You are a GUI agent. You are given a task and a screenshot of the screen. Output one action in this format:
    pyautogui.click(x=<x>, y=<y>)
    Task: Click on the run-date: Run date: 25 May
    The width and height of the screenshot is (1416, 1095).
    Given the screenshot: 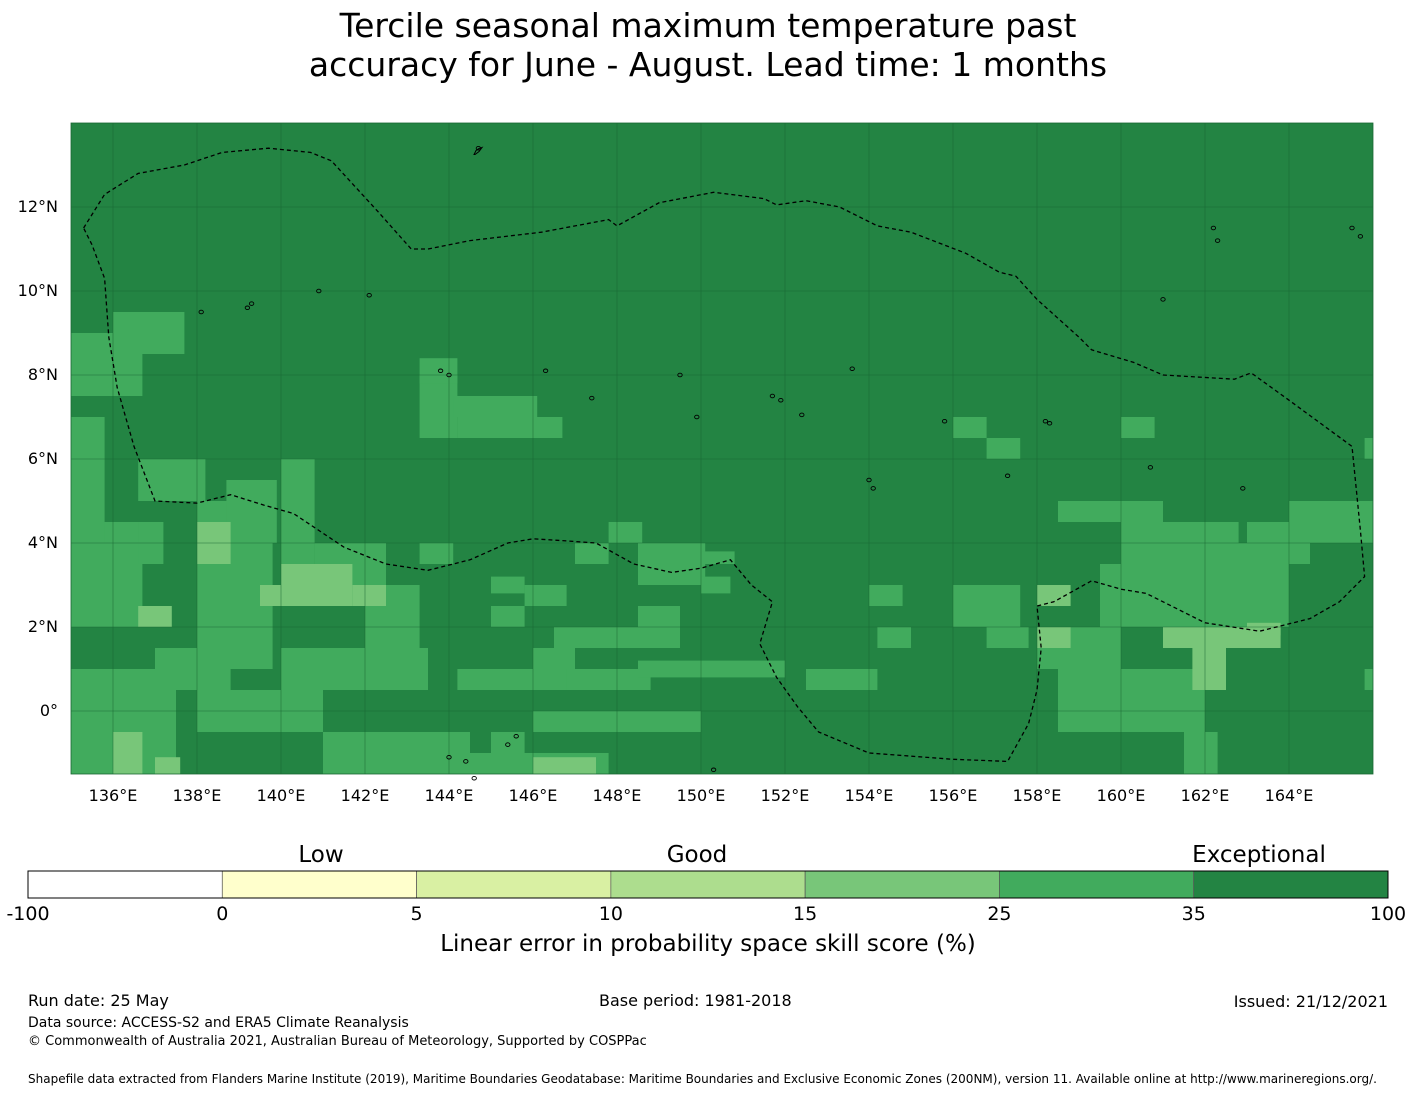 What is the action you would take?
    pyautogui.click(x=98, y=1000)
    